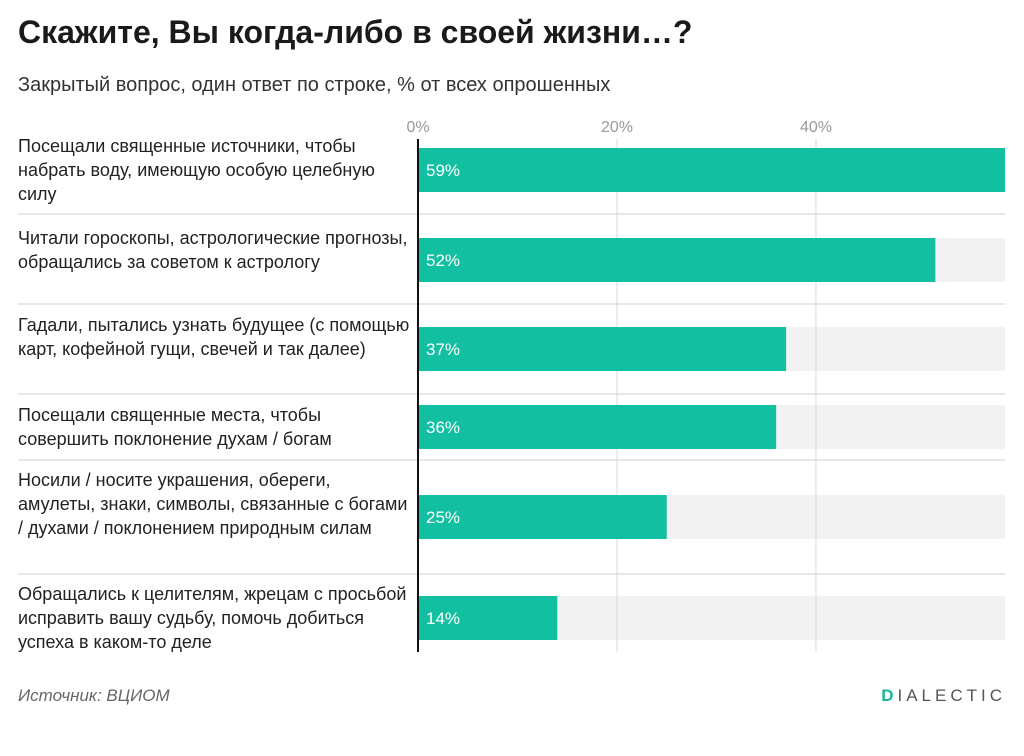 The height and width of the screenshot is (756, 1024). Describe the element at coordinates (443, 260) in the screenshot. I see `value-label: 52%` at that location.